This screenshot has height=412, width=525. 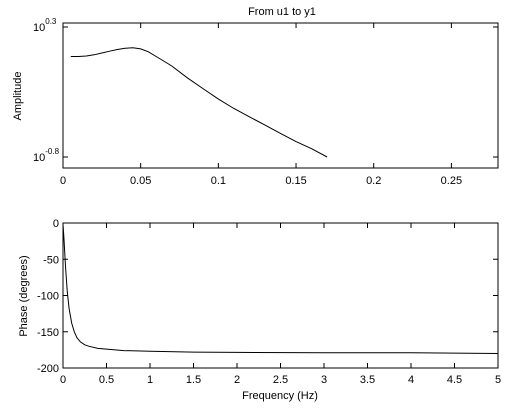 What do you see at coordinates (193, 380) in the screenshot?
I see `phase-xtick-label: 1.5` at bounding box center [193, 380].